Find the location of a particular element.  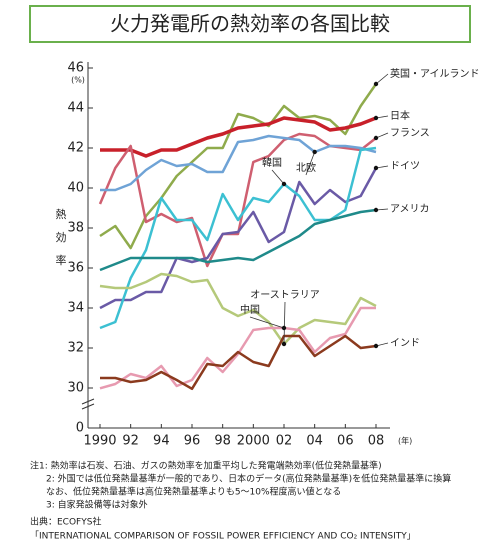

source: 出典：ECOFYS社 is located at coordinates (65, 522).